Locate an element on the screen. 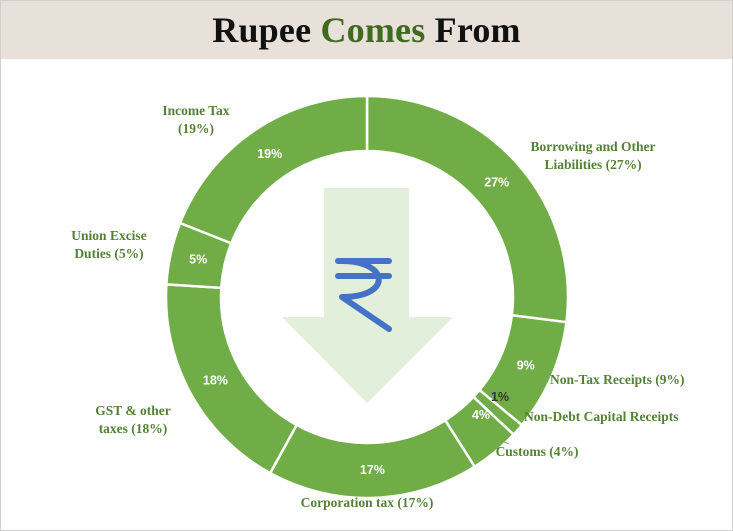 Image resolution: width=733 pixels, height=531 pixels. title-word-1: Rupee is located at coordinates (262, 30).